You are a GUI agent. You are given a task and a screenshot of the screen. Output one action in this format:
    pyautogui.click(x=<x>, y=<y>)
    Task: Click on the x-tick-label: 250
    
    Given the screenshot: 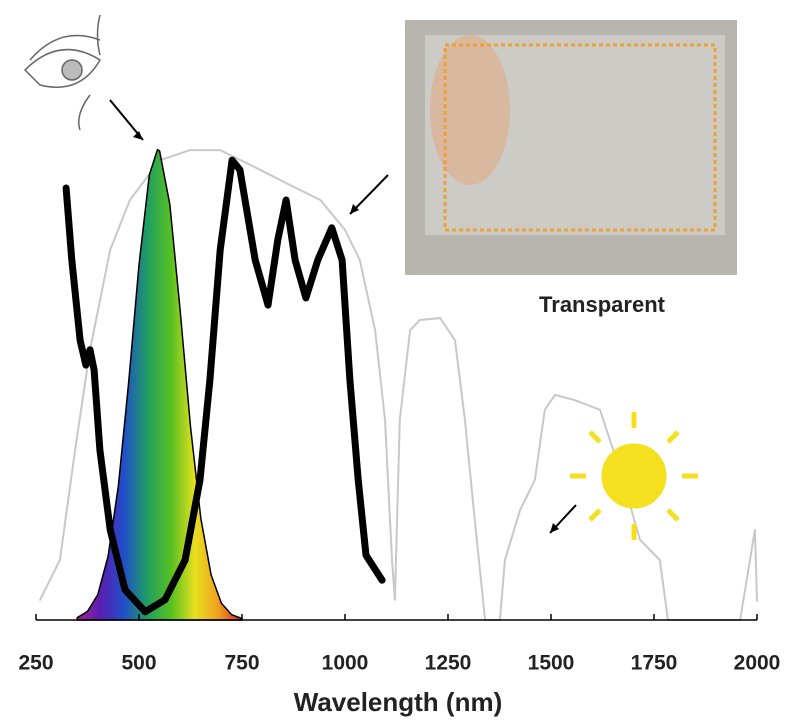 What is the action you would take?
    pyautogui.click(x=35, y=663)
    